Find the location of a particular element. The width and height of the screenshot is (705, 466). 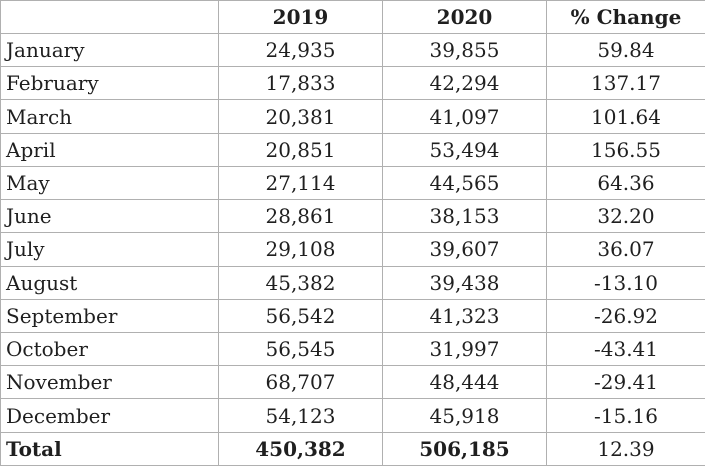

table-row: February 17,833 42,294 137.17 is located at coordinates (352, 83).